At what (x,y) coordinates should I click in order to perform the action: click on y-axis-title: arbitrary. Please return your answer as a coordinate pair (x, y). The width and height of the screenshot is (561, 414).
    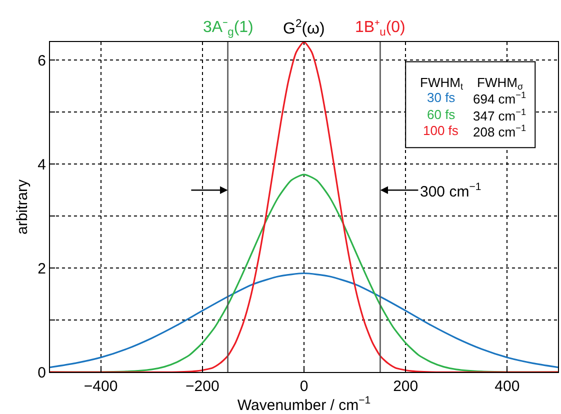
    Looking at the image, I should click on (22, 206).